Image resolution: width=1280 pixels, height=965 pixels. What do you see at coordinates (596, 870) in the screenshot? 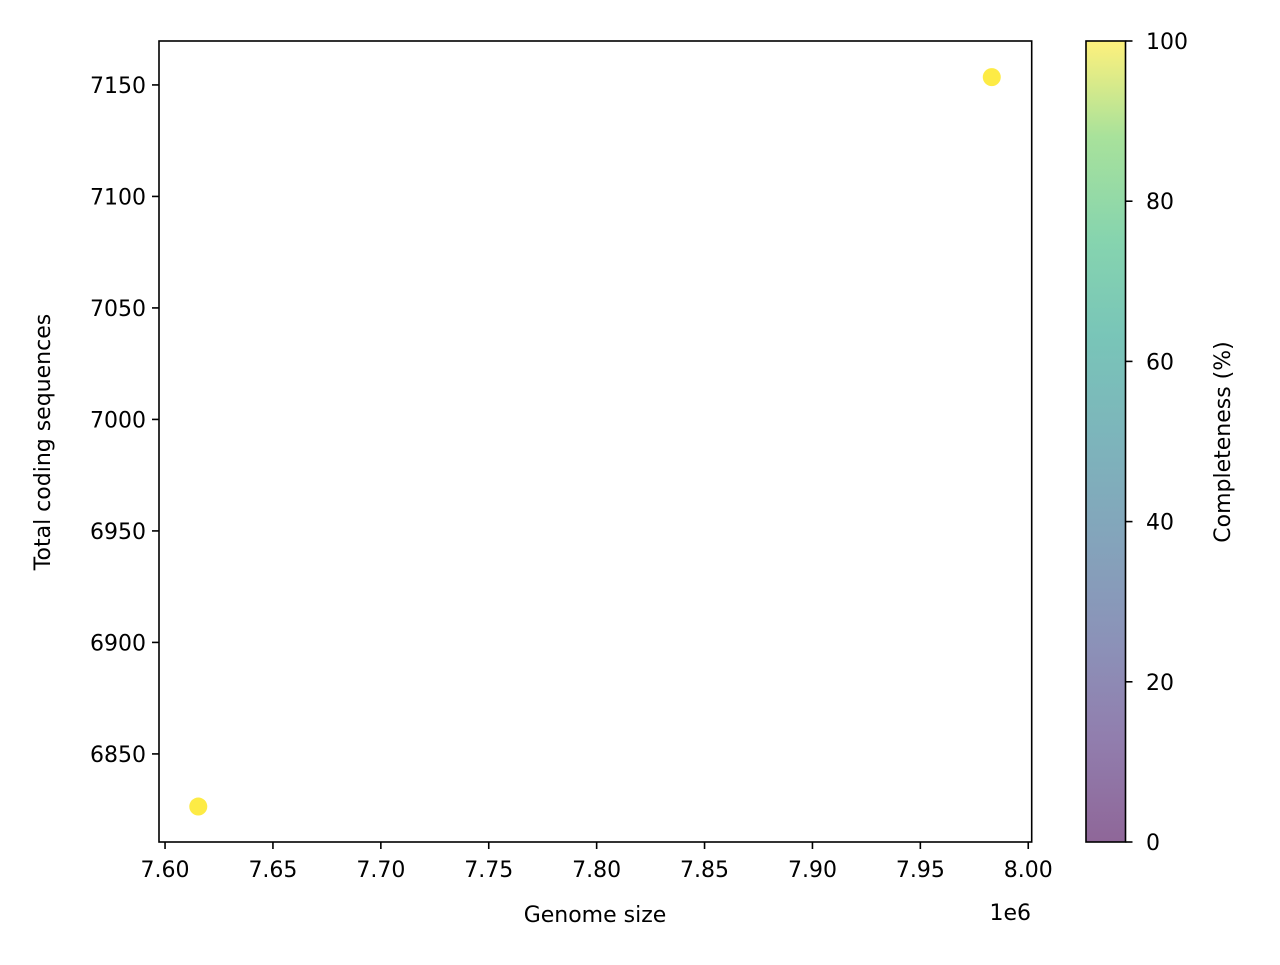
I see `x-tick-label: 7.80` at bounding box center [596, 870].